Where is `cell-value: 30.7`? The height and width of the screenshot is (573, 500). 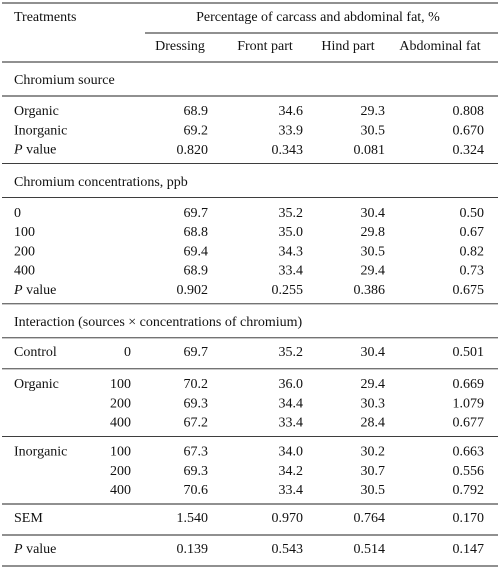 cell-value: 30.7 is located at coordinates (373, 471).